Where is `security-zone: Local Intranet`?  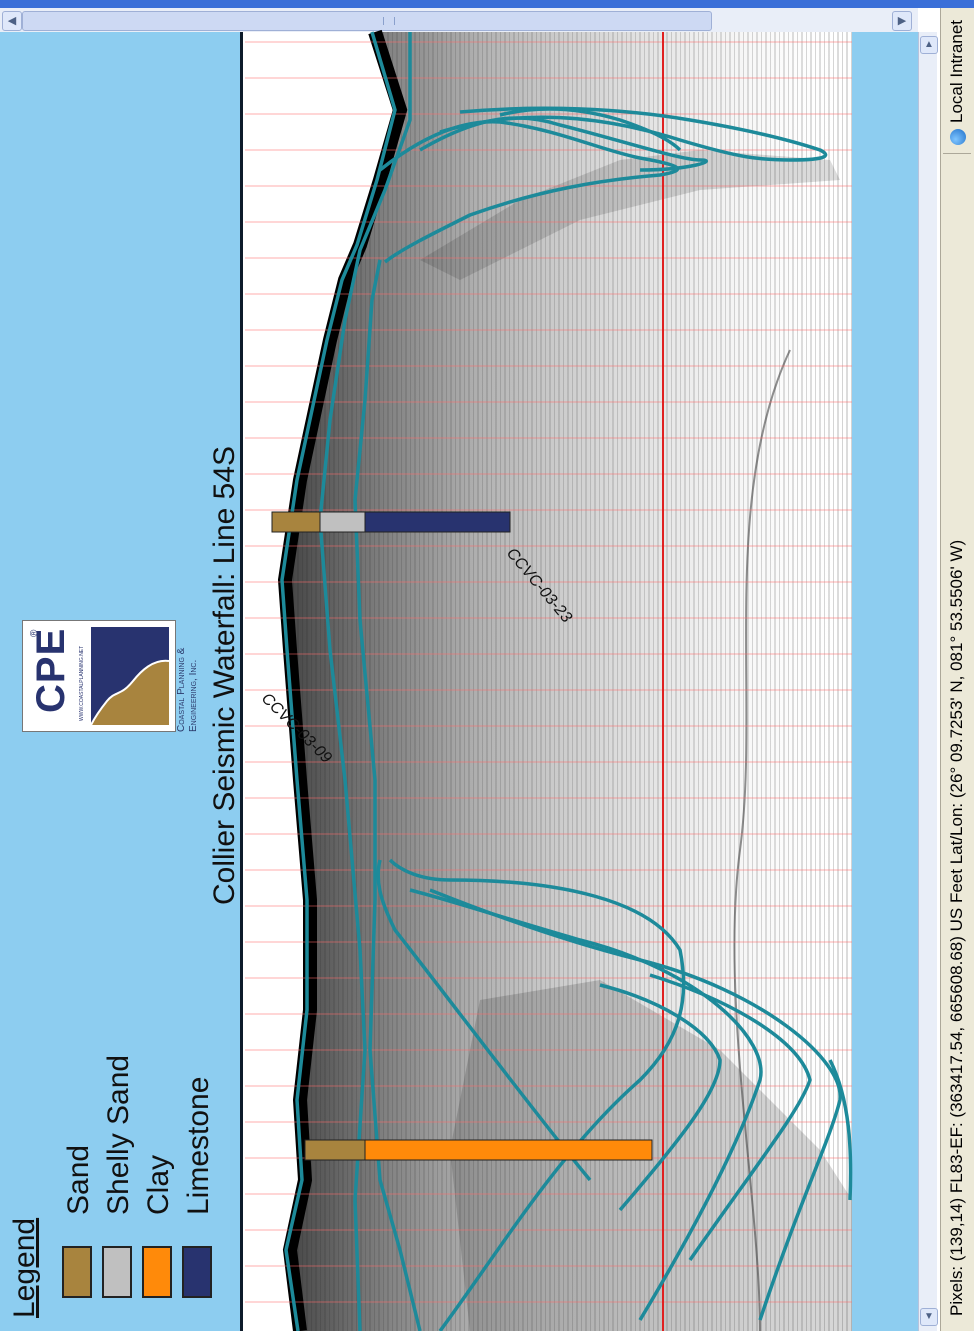 security-zone: Local Intranet is located at coordinates (957, 86).